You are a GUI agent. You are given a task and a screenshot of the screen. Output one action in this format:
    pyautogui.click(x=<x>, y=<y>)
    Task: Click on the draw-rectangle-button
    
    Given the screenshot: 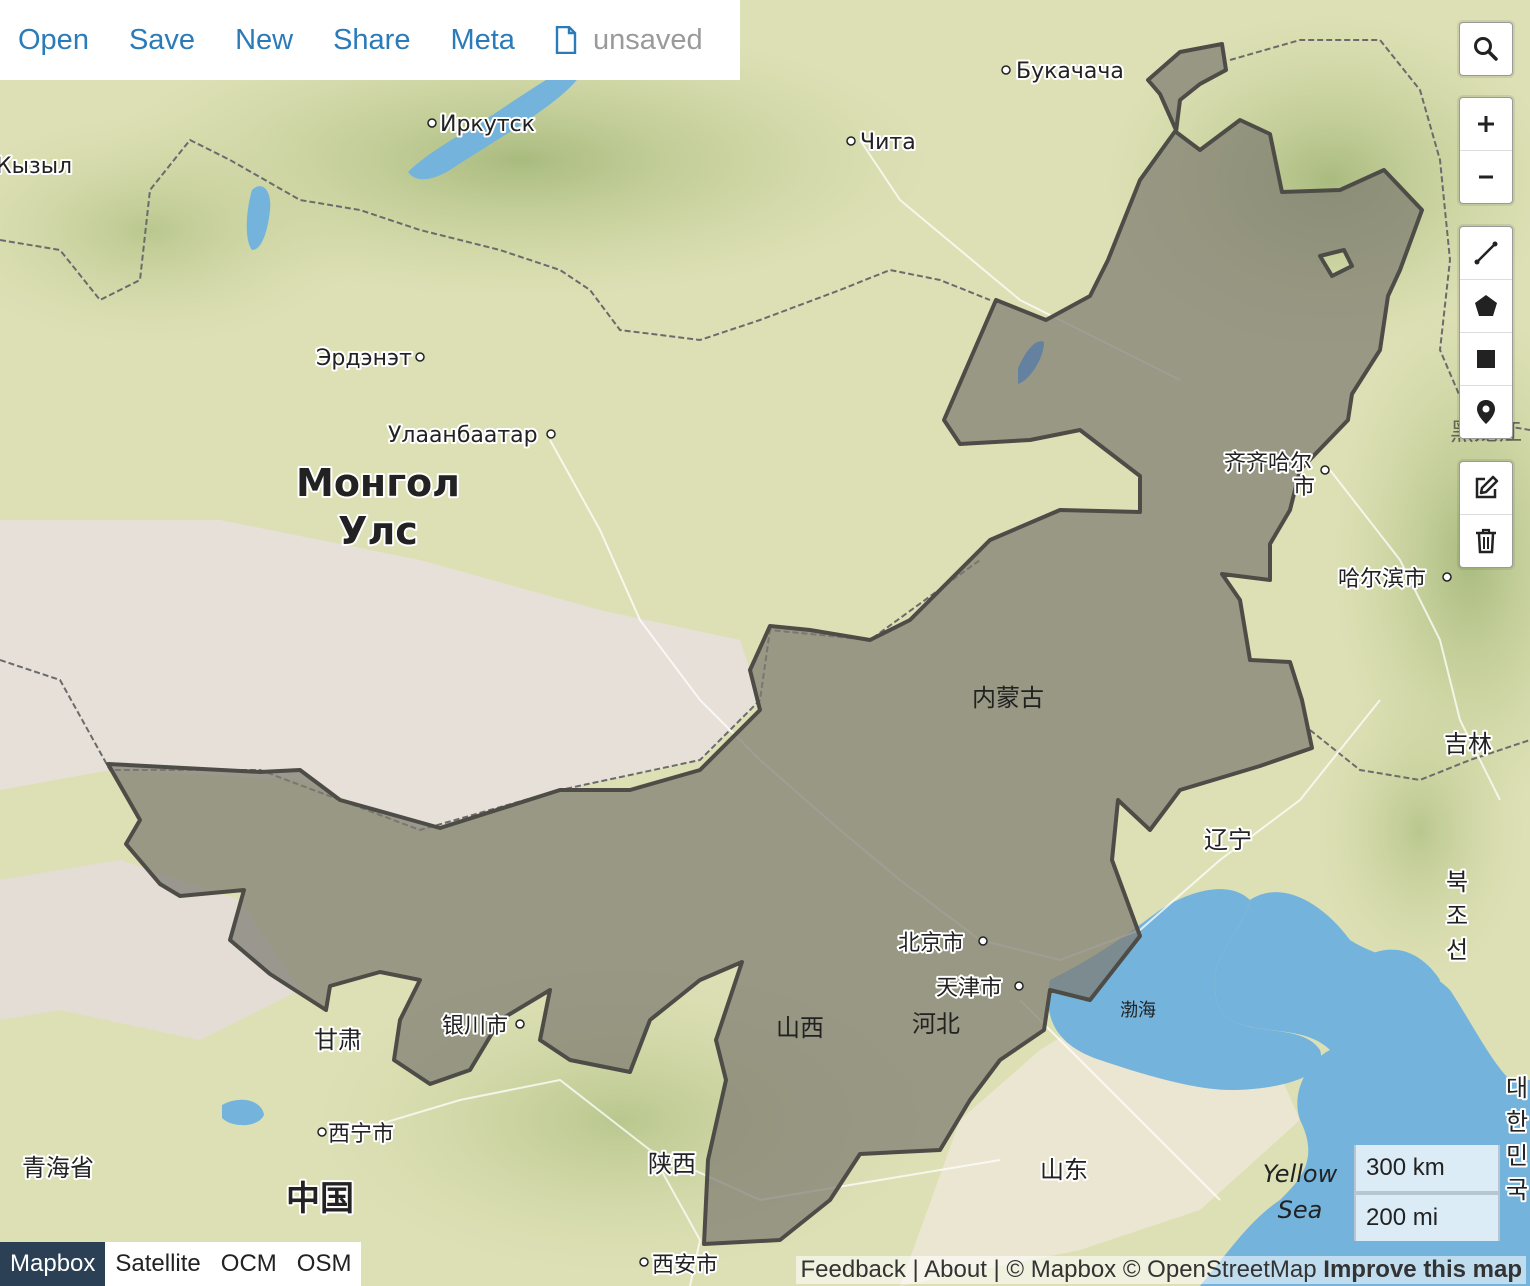 What is the action you would take?
    pyautogui.click(x=1486, y=358)
    